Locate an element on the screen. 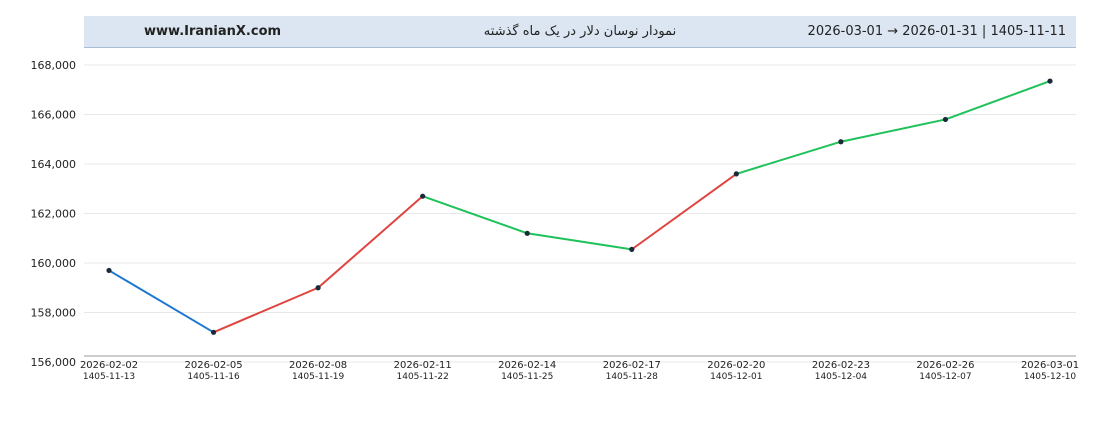 The height and width of the screenshot is (440, 1100). x-tick-sublabel: 1405-11-16 is located at coordinates (213, 377).